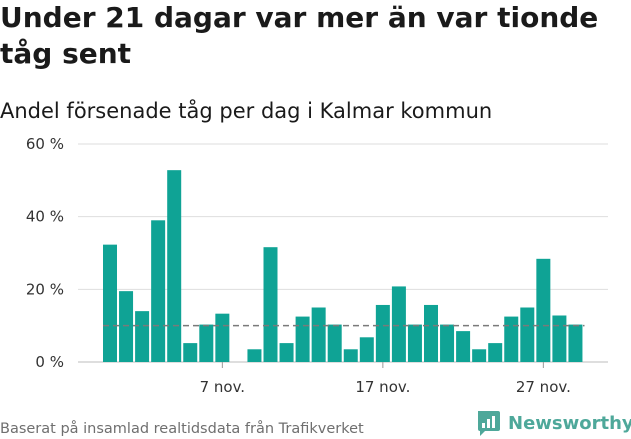  Describe the element at coordinates (45, 289) in the screenshot. I see `y-tick-label: 20 %` at that location.